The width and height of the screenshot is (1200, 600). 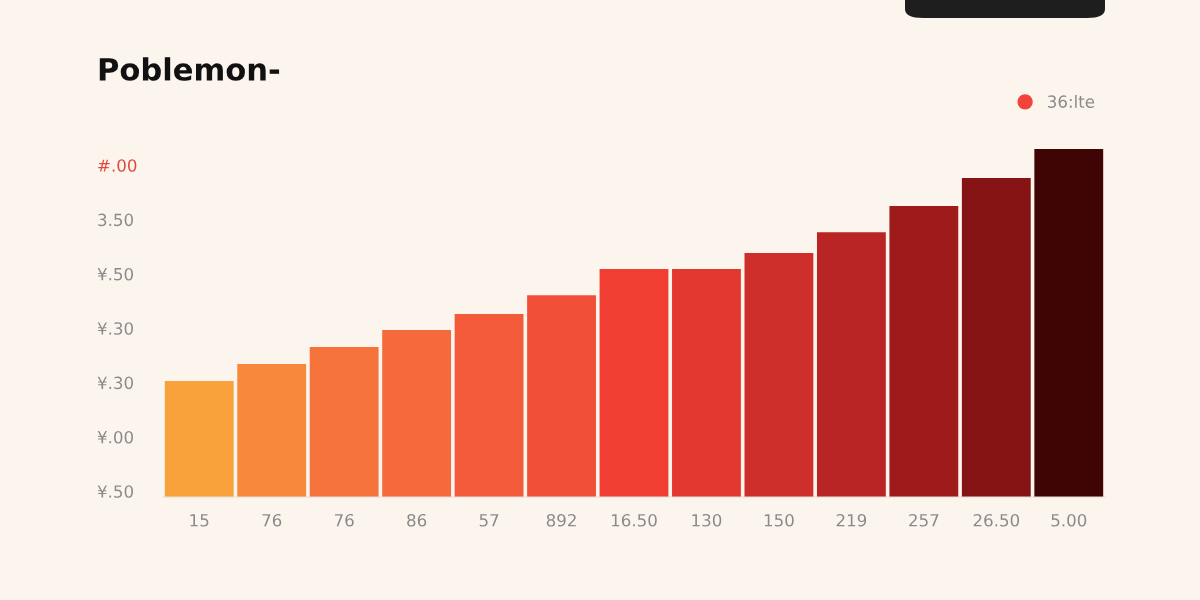 I want to click on x-tick-label: 892, so click(x=561, y=520).